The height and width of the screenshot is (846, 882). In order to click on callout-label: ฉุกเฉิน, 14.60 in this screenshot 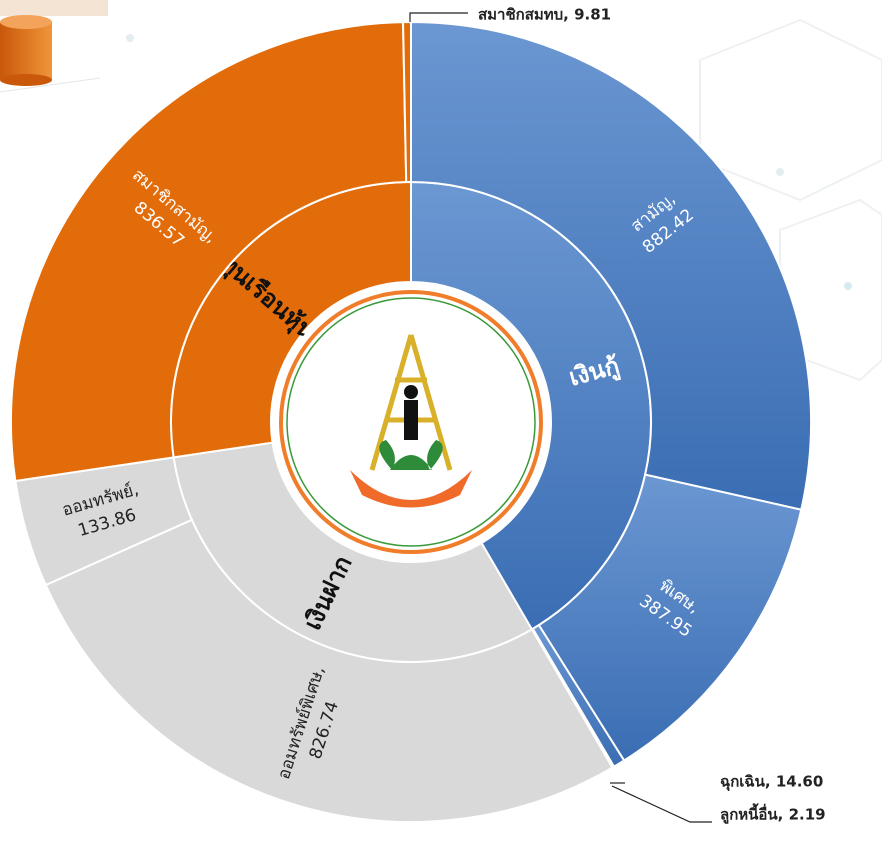, I will do `click(771, 782)`.